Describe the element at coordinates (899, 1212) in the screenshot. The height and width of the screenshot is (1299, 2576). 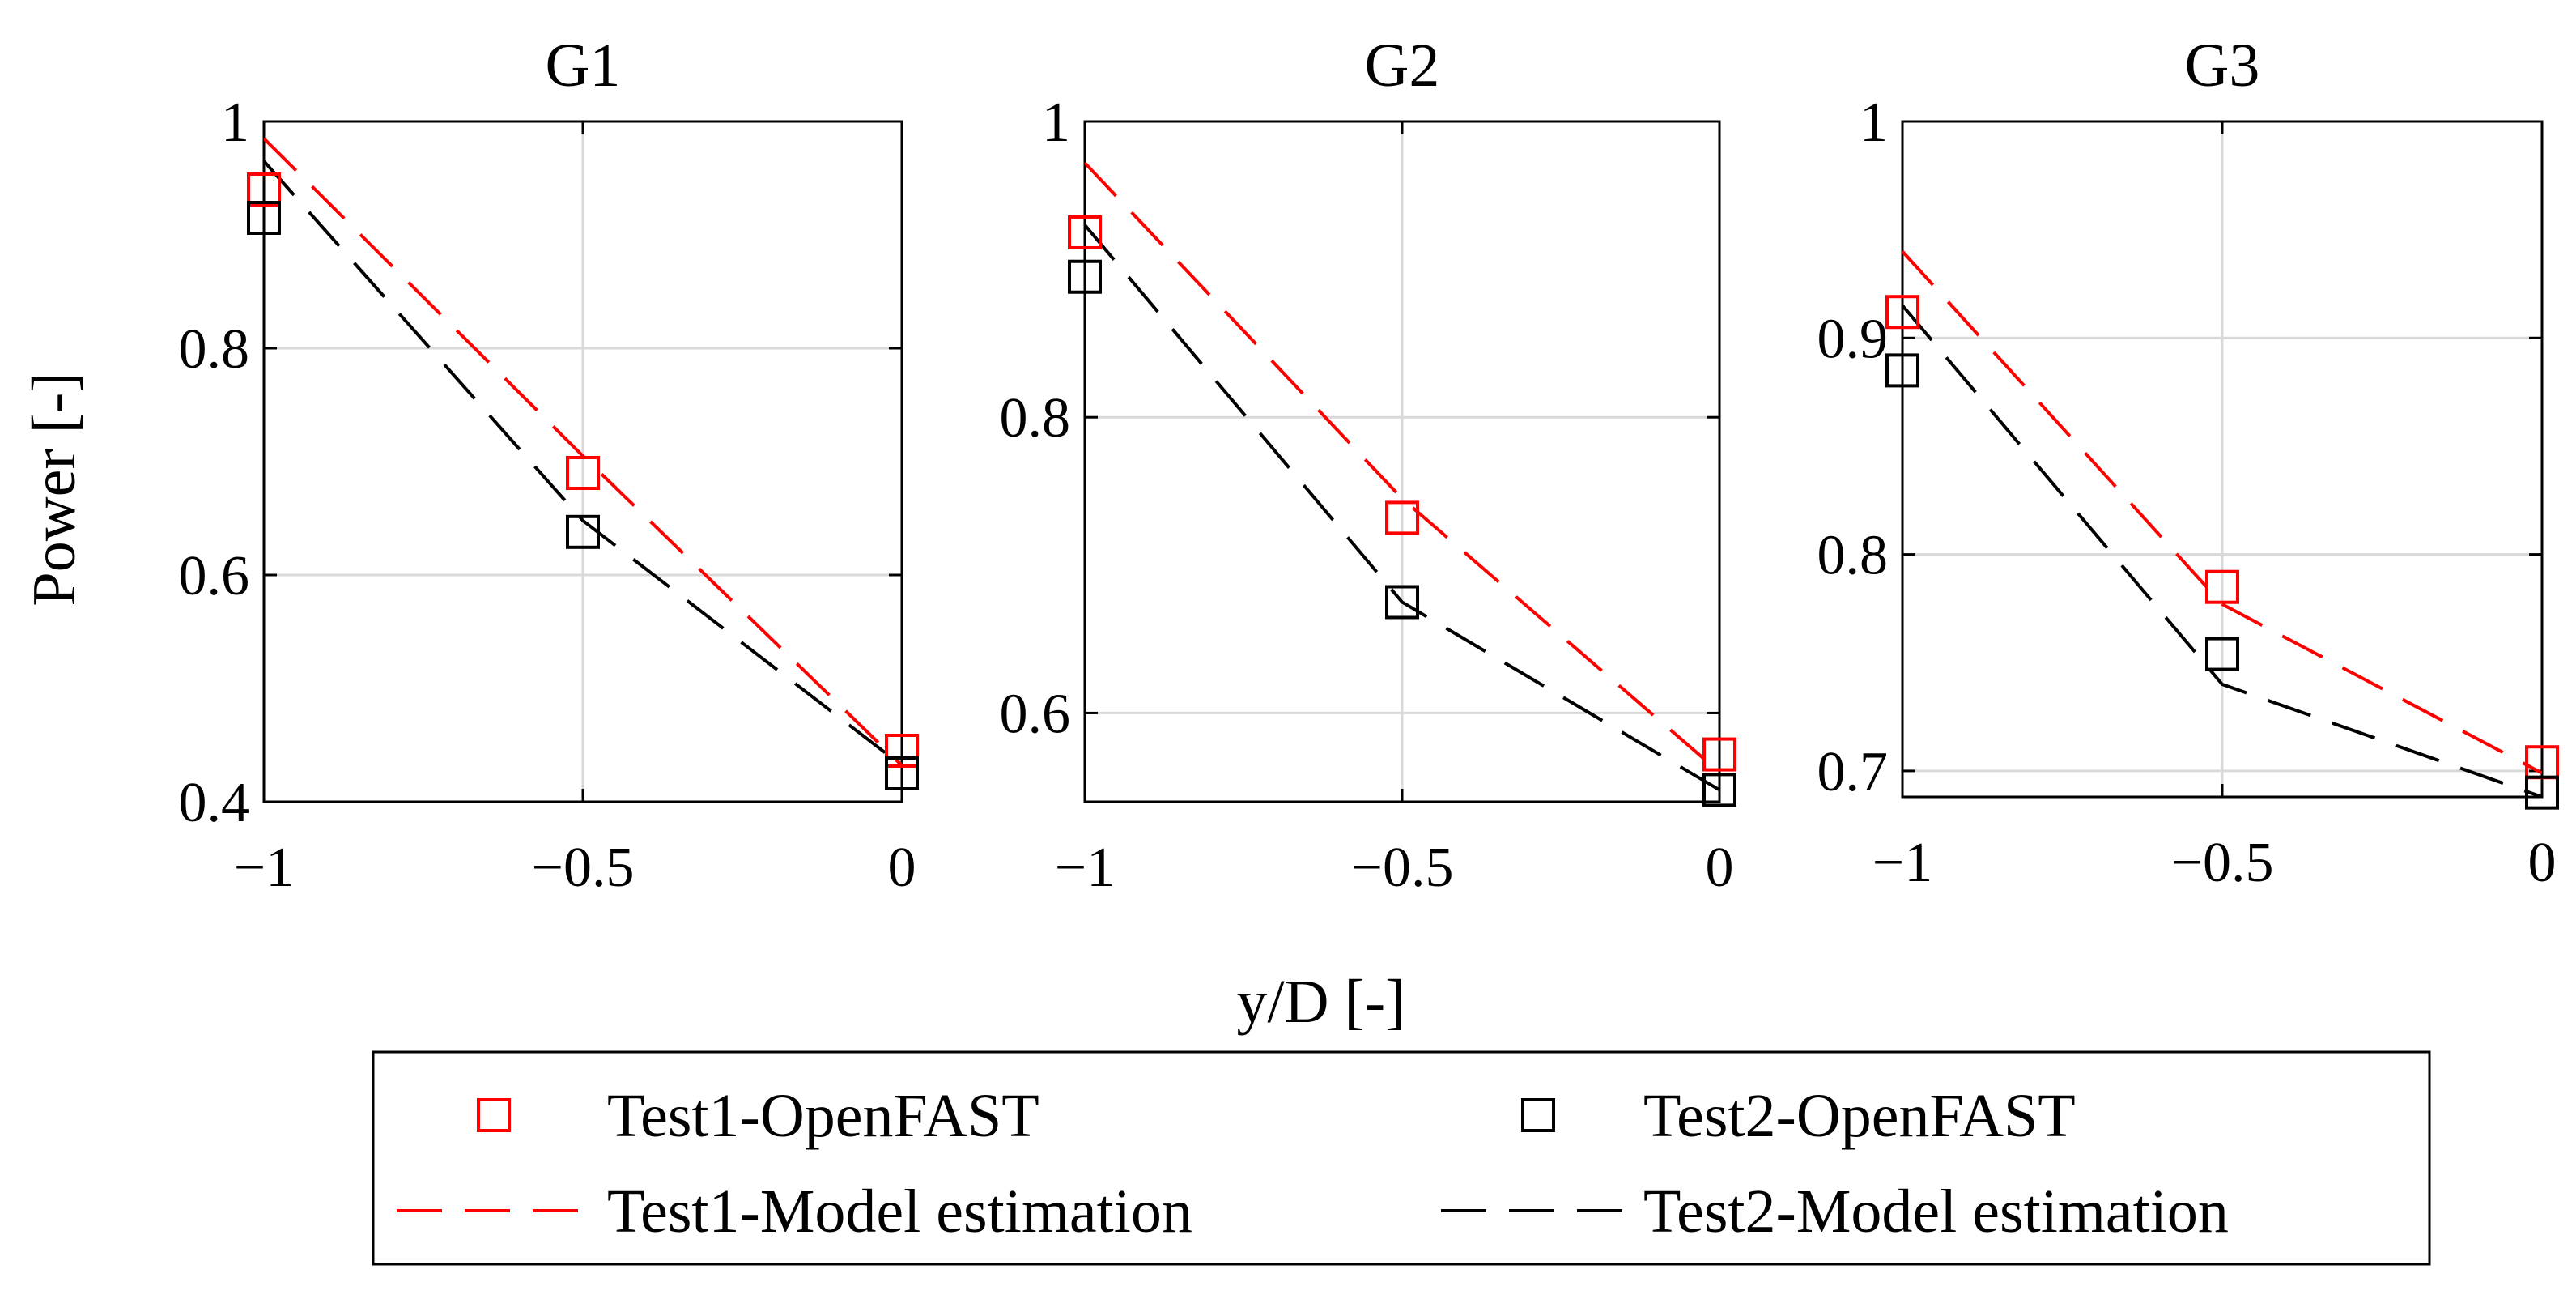
I see `legend-label: Test1-Model estimation` at that location.